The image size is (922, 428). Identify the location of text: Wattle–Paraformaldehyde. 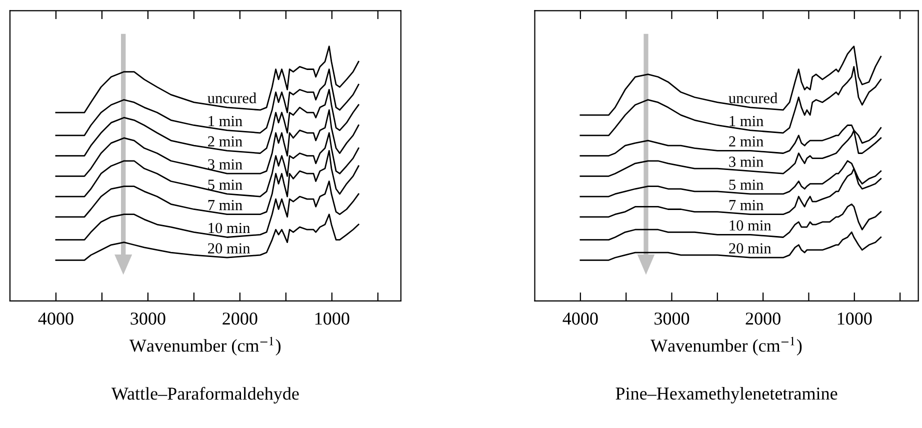
(205, 395).